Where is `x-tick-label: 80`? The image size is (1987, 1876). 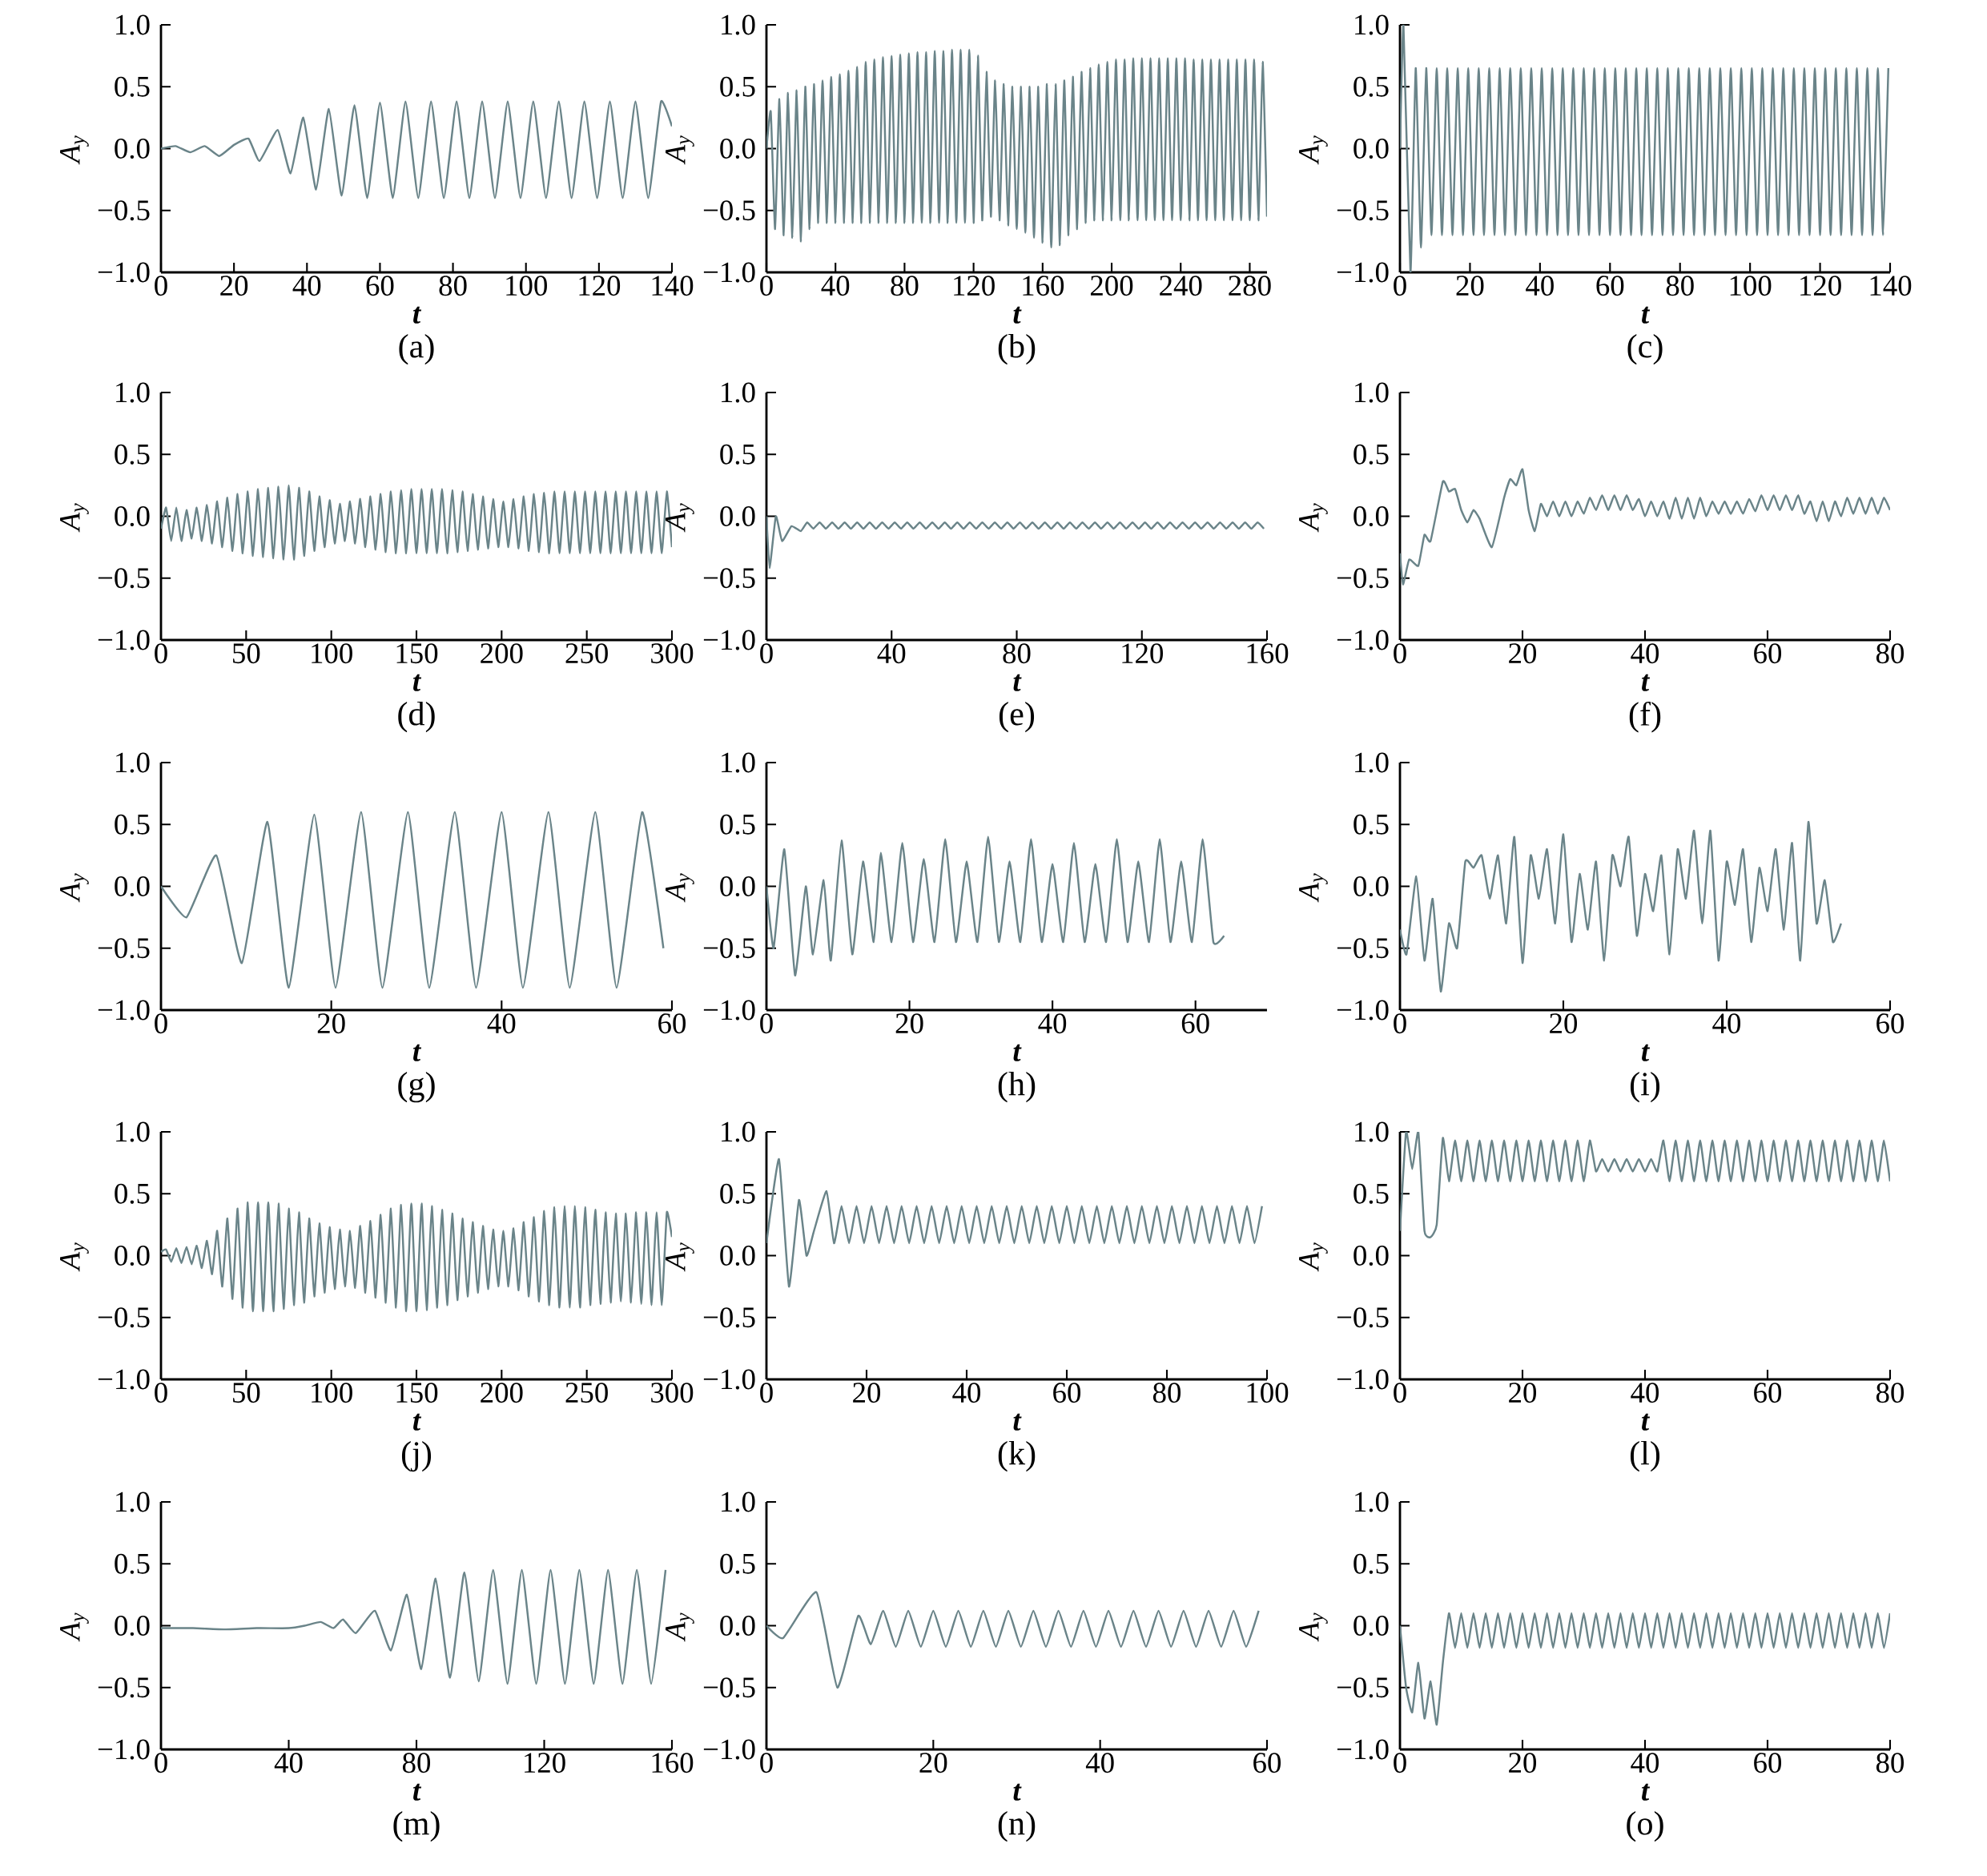
x-tick-label: 80 is located at coordinates (1890, 1763).